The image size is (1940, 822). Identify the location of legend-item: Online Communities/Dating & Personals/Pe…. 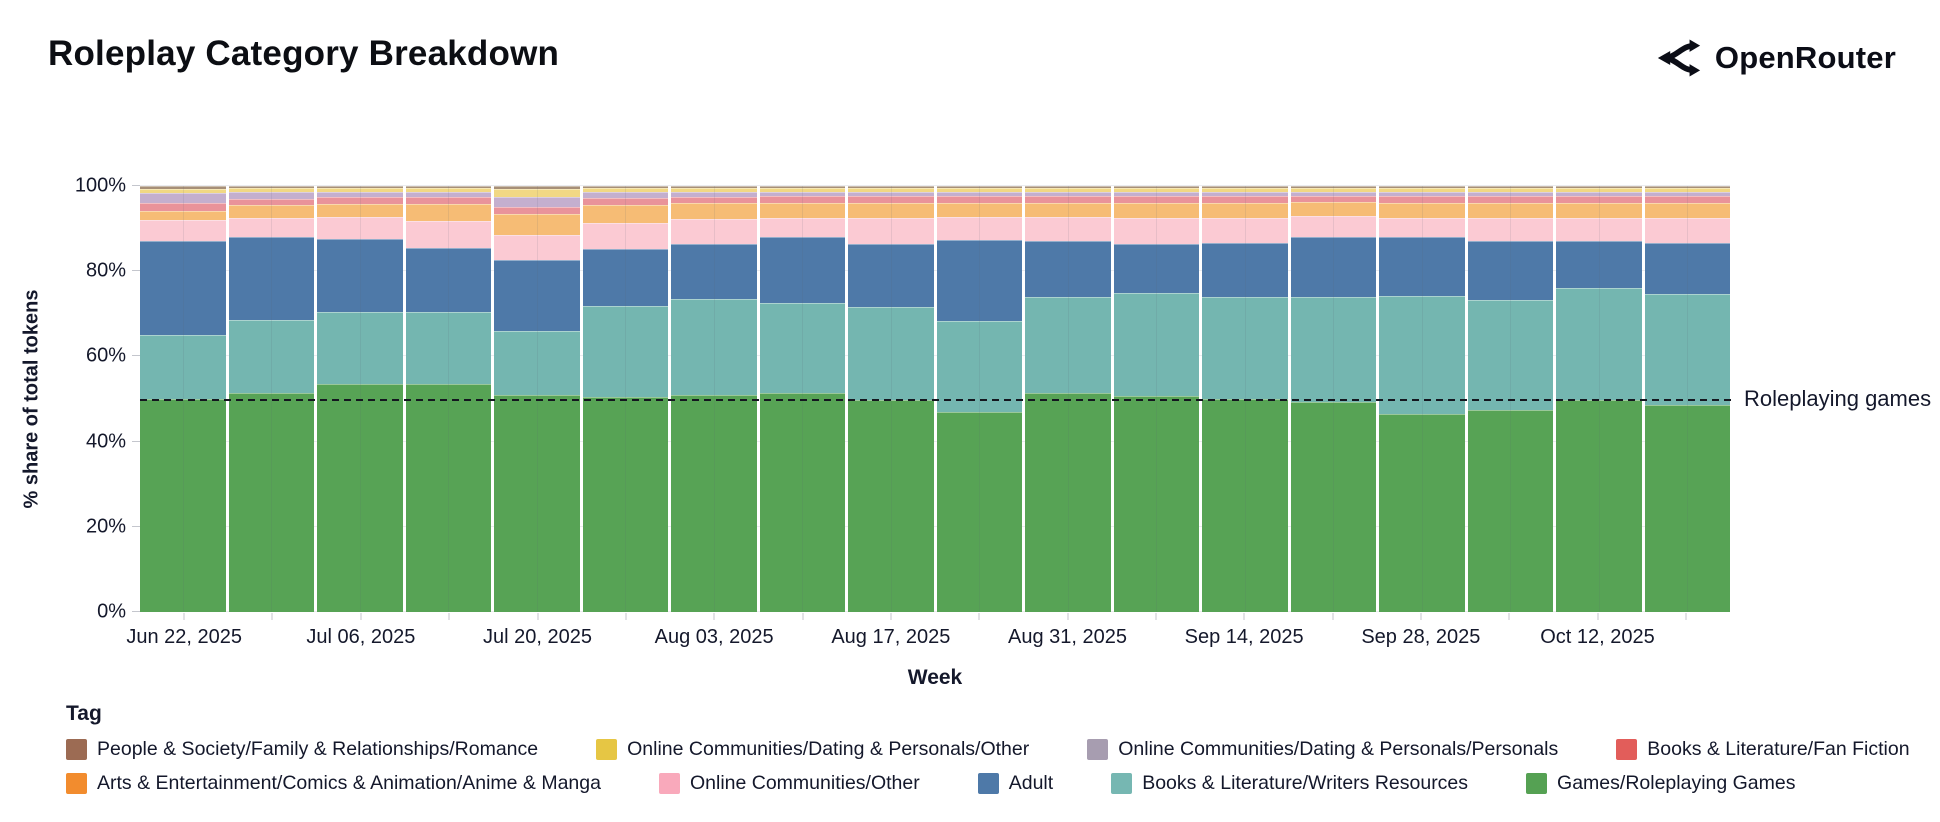
(1322, 749).